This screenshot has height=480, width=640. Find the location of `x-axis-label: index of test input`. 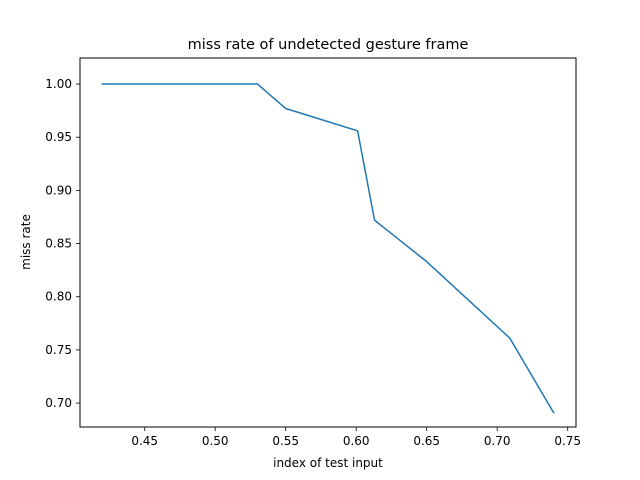

x-axis-label: index of test input is located at coordinates (328, 463).